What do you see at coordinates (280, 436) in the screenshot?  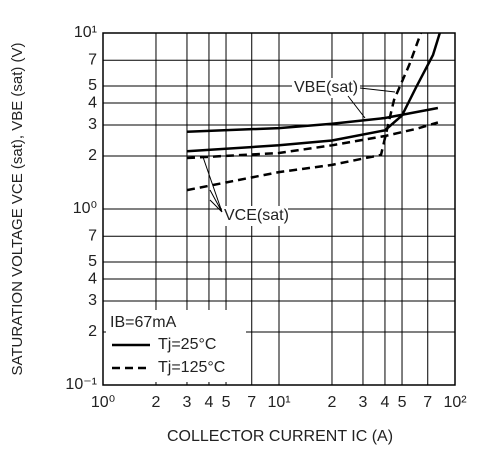 I see `x-axis-label: COLLECTOR CURRENT IC (A)` at bounding box center [280, 436].